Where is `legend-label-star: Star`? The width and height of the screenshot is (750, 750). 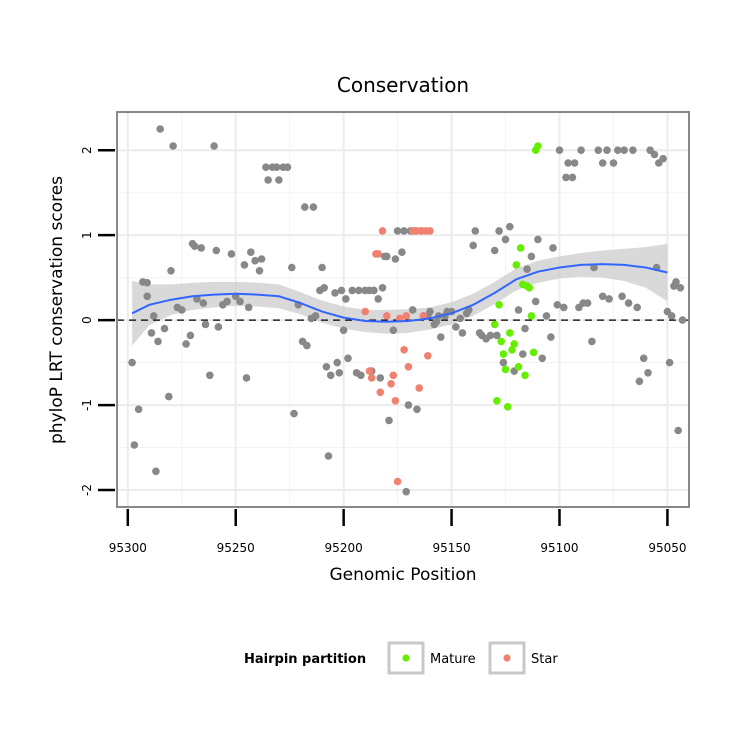 legend-label-star: Star is located at coordinates (544, 659).